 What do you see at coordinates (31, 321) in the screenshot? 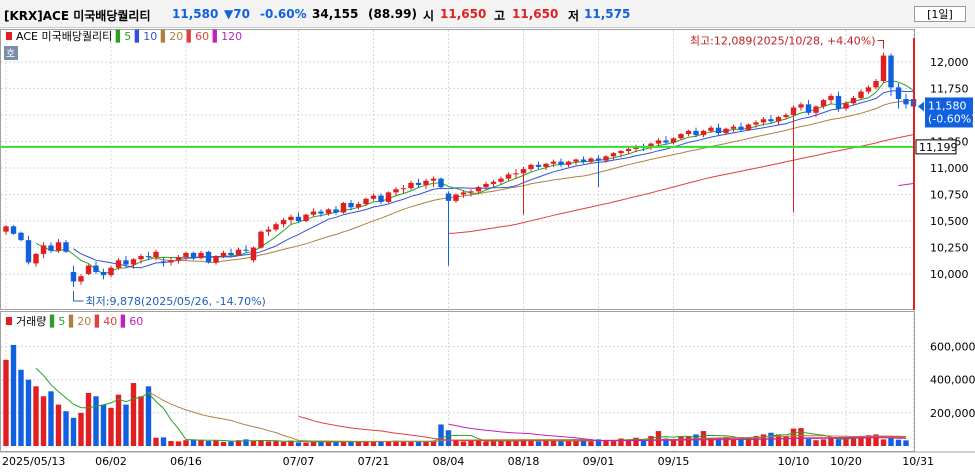
I see `volume-legend-name: 거래량` at bounding box center [31, 321].